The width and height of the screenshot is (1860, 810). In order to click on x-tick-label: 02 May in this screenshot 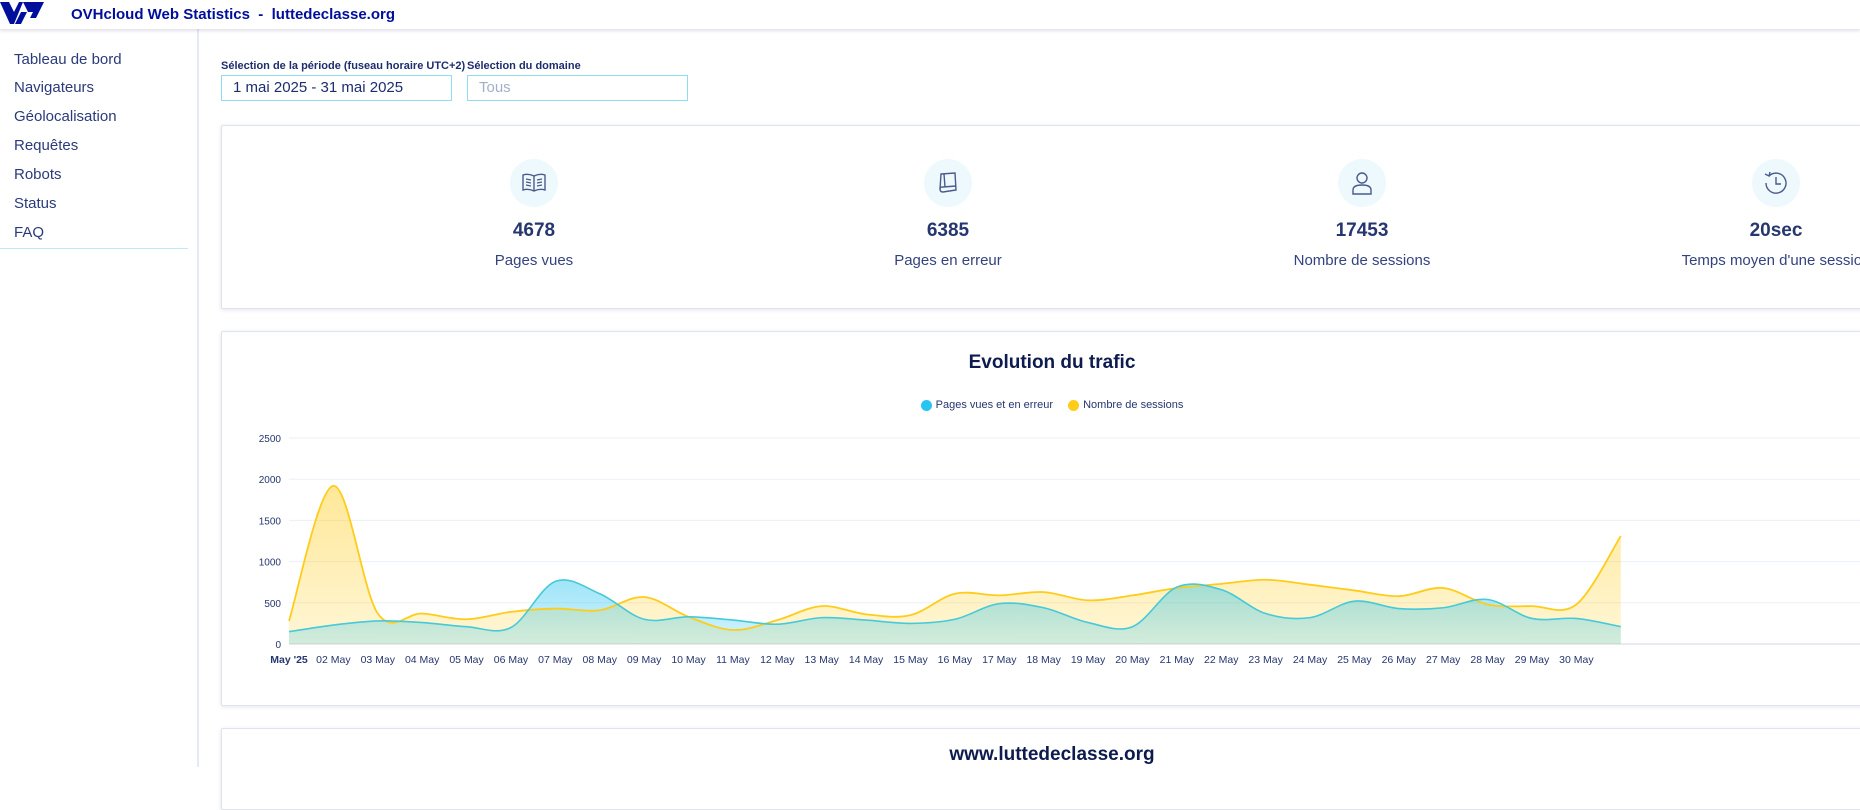, I will do `click(333, 660)`.